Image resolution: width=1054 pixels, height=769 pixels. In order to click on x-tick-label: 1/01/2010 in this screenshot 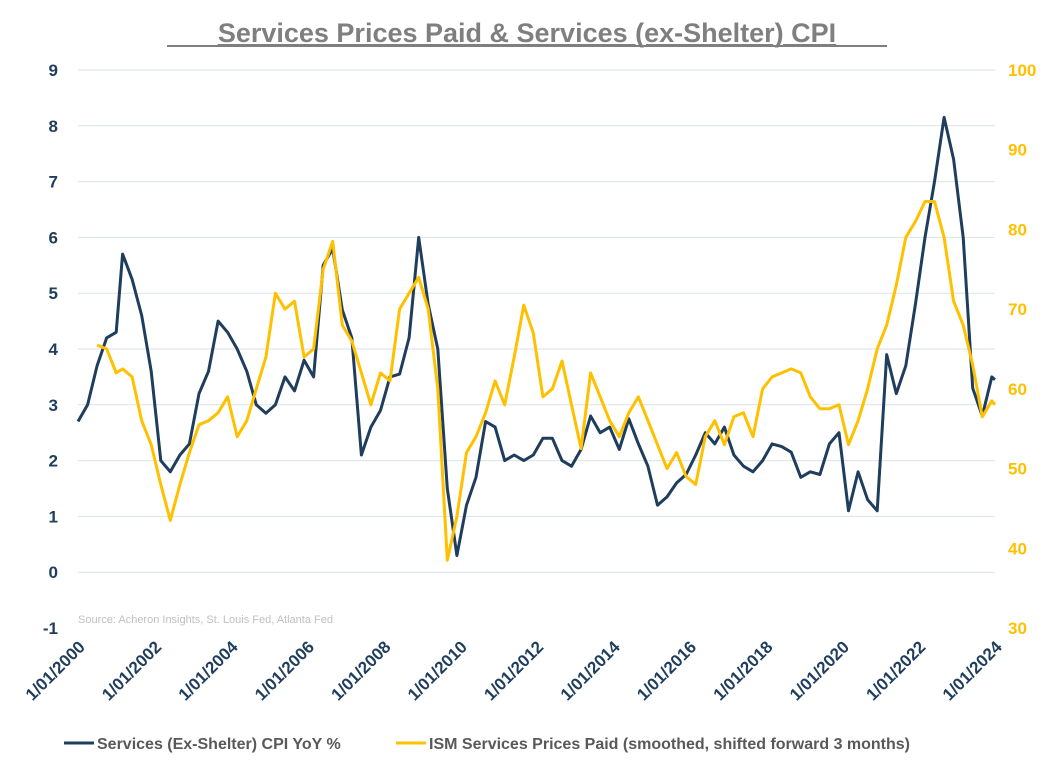, I will do `click(437, 670)`.